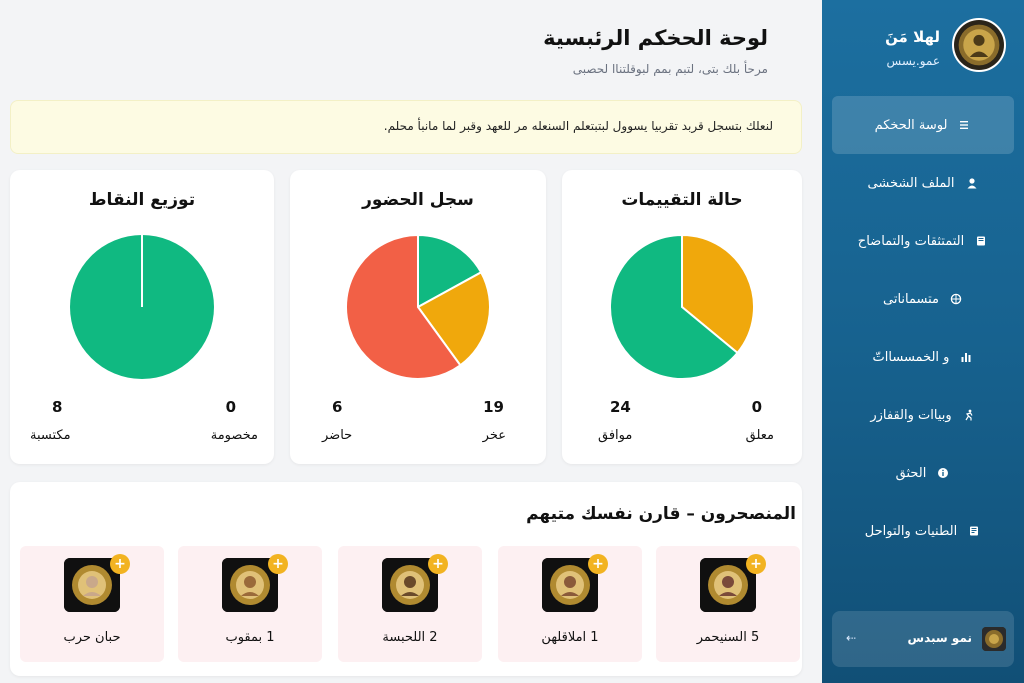 The height and width of the screenshot is (683, 1024). Describe the element at coordinates (911, 357) in the screenshot. I see `sidebar-item-label: و الخمسسااتّ` at that location.